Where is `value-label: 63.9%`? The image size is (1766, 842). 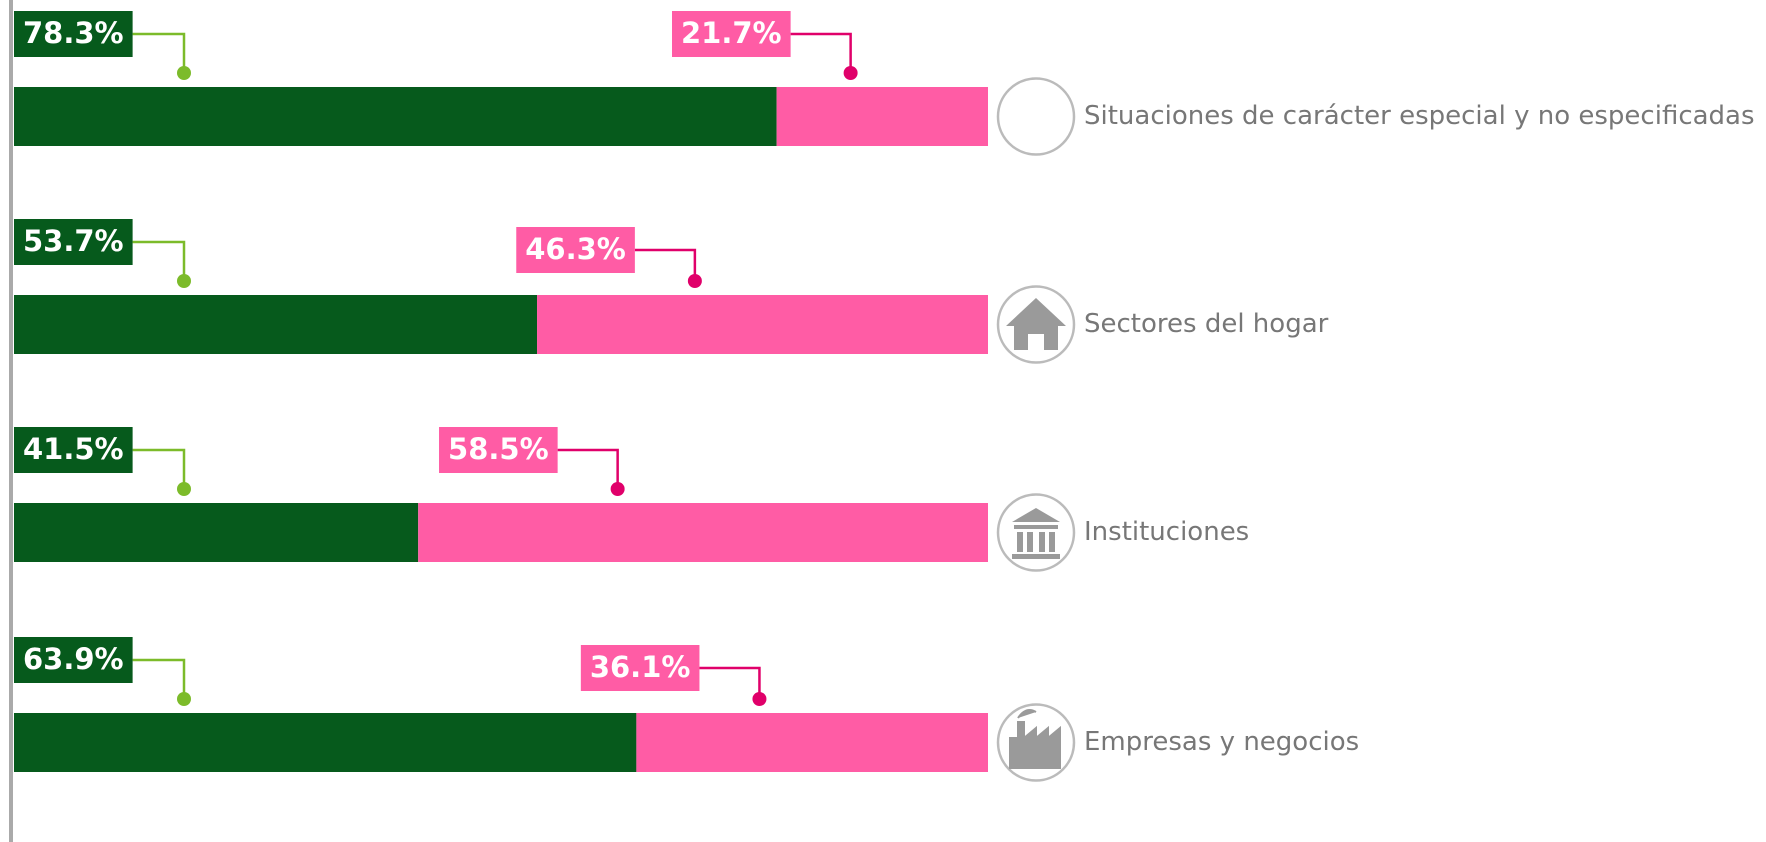
value-label: 63.9% is located at coordinates (73, 659).